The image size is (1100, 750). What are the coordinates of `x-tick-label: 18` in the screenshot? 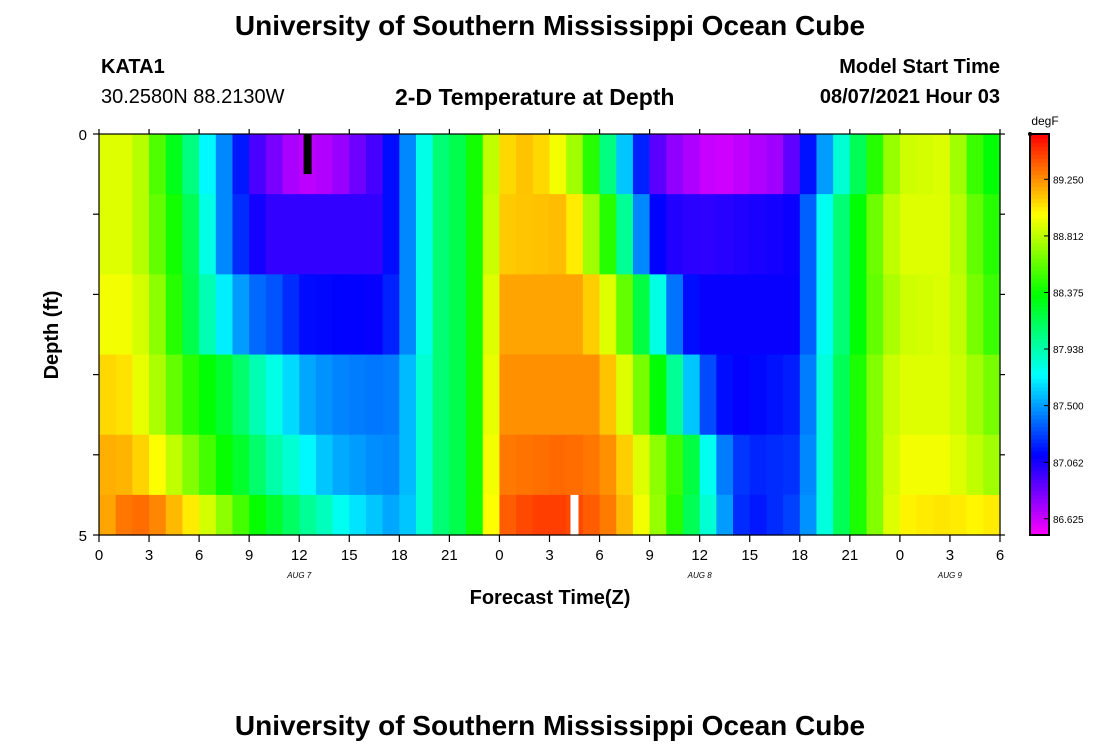 It's located at (399, 555).